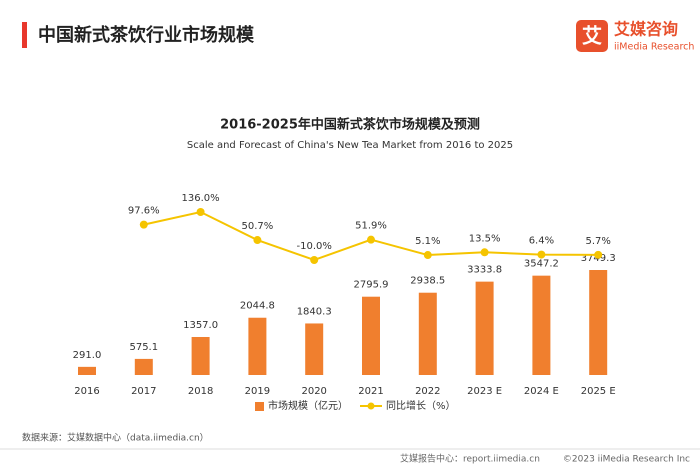 The image size is (700, 471). What do you see at coordinates (484, 391) in the screenshot?
I see `x-tick-label: 2023 E` at bounding box center [484, 391].